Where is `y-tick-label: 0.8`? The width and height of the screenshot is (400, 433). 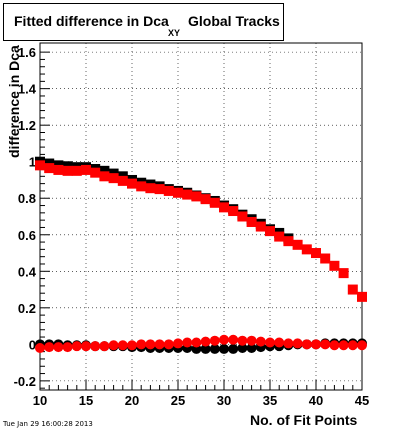 y-tick-label: 0.8 is located at coordinates (27, 198).